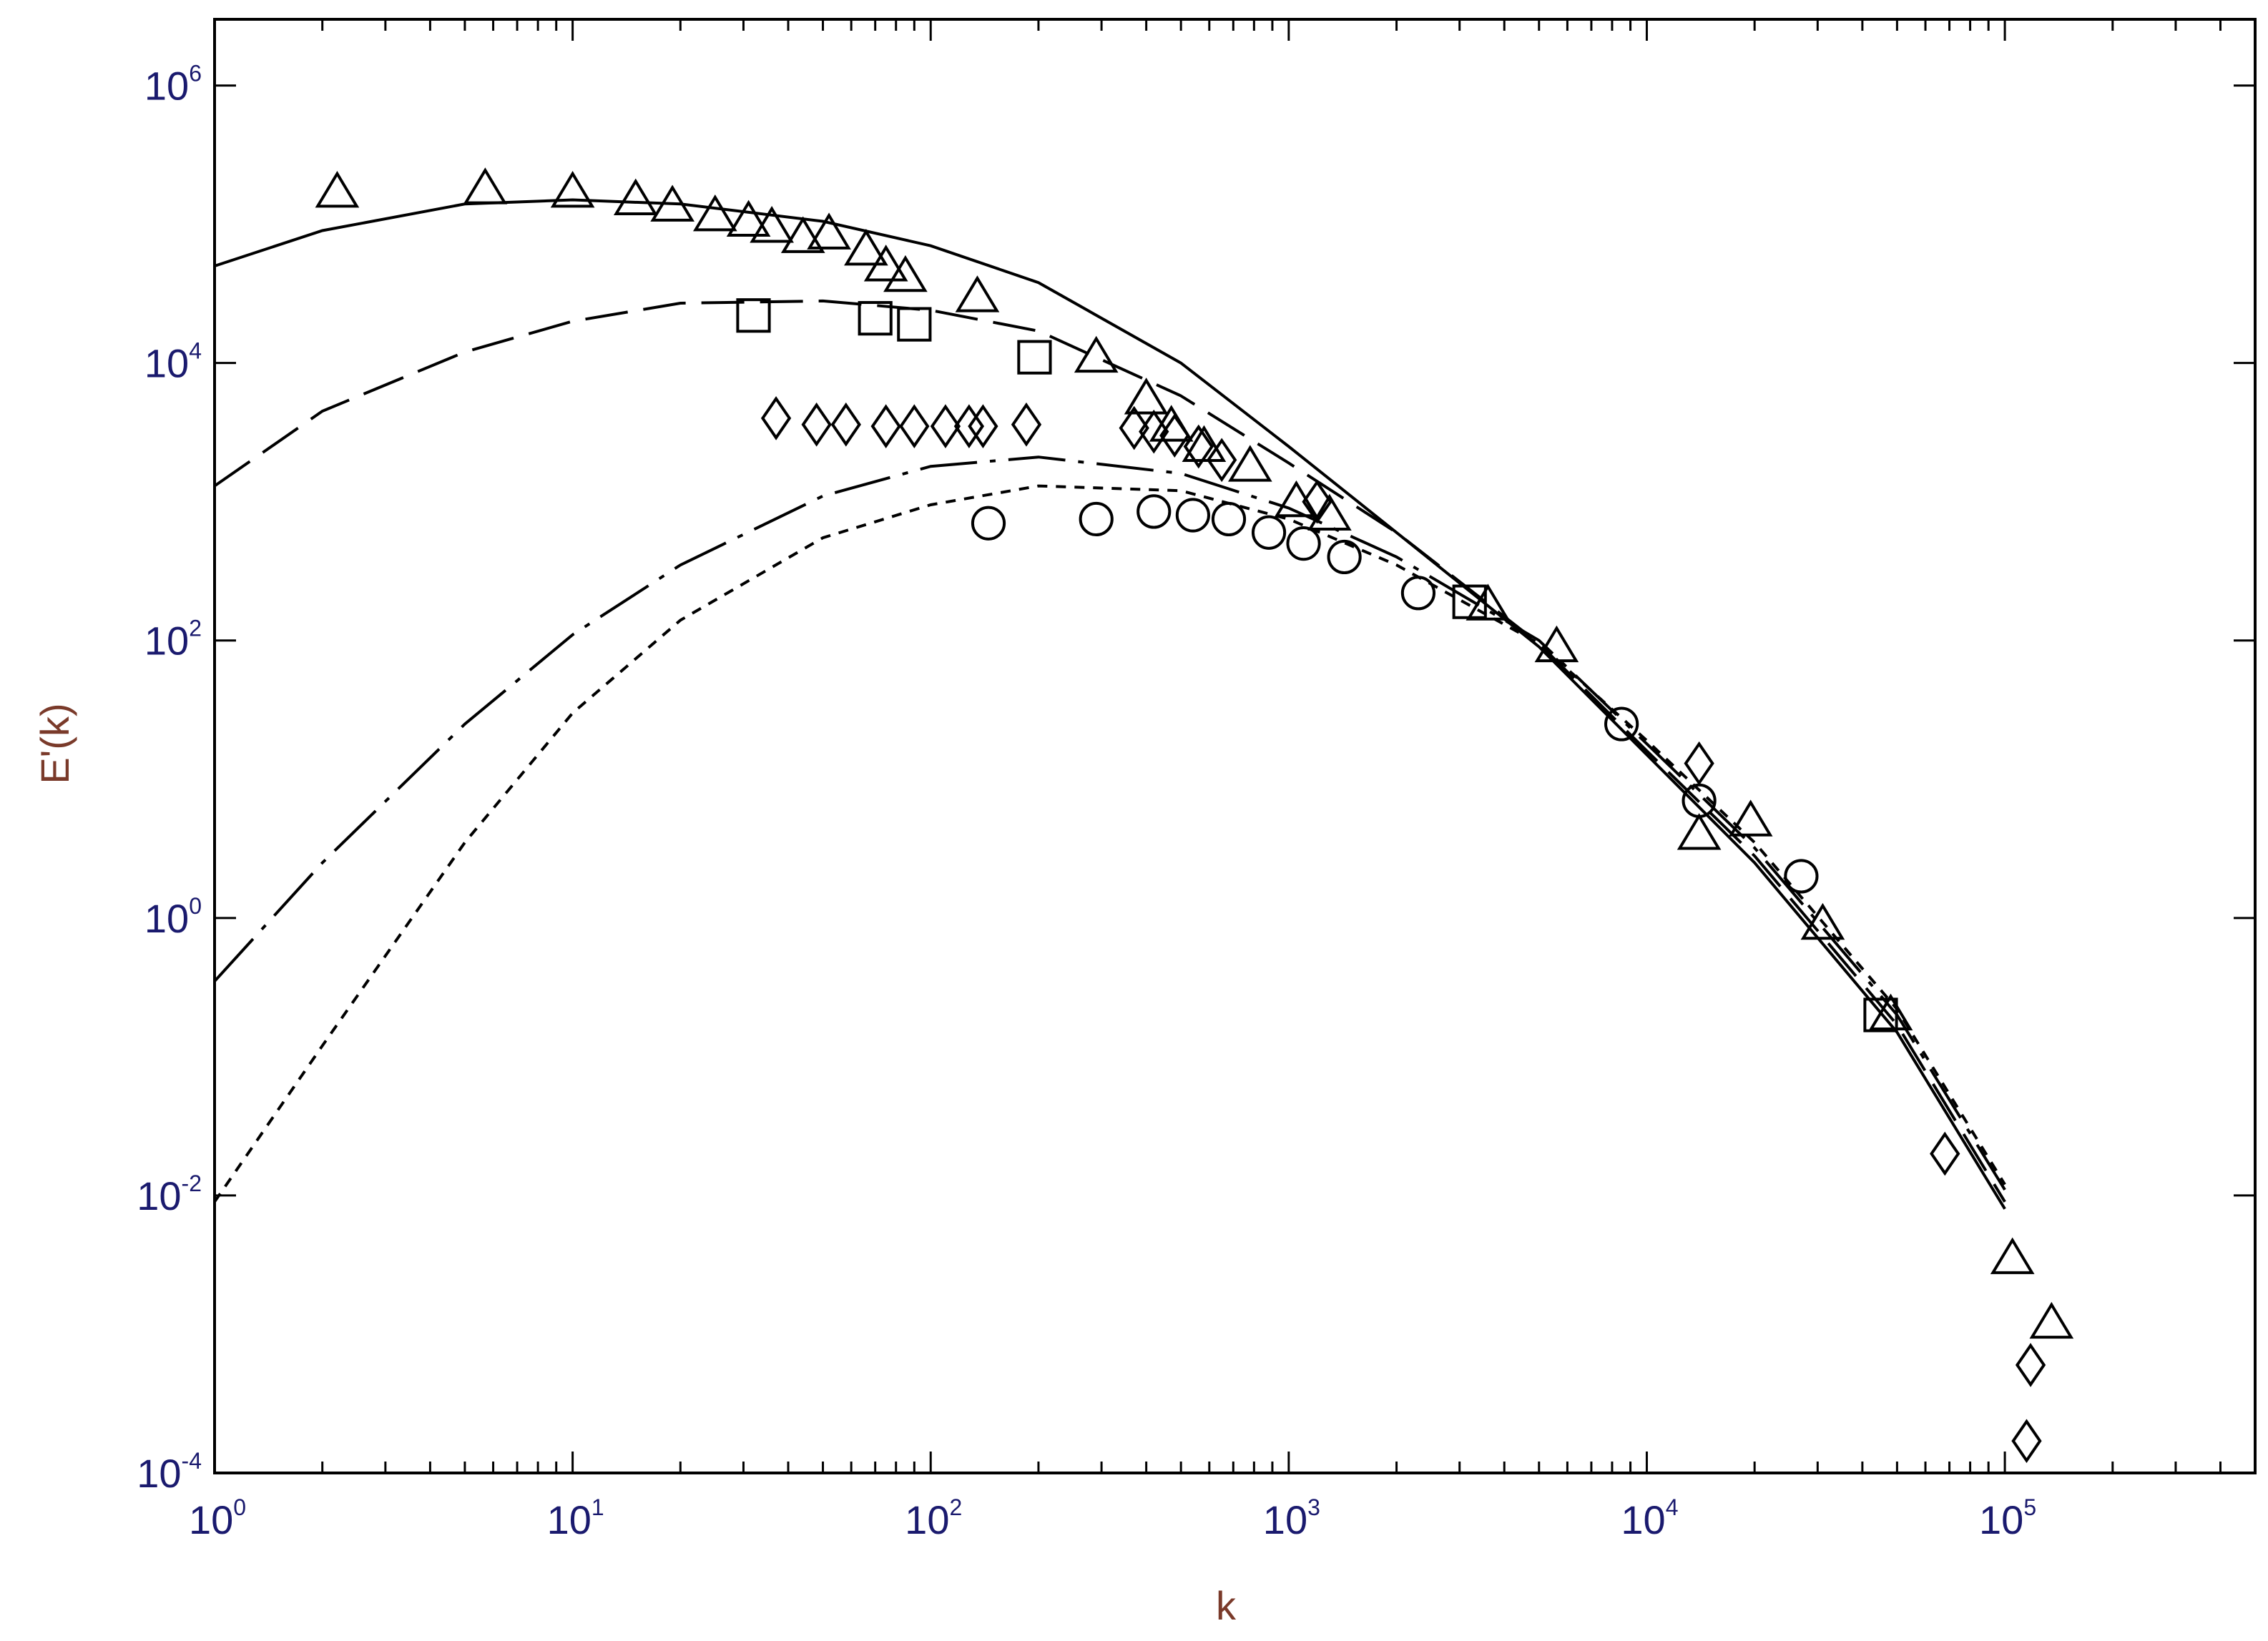 The height and width of the screenshot is (1641, 2268). What do you see at coordinates (575, 1518) in the screenshot?
I see `x-tick-label: 10¹` at bounding box center [575, 1518].